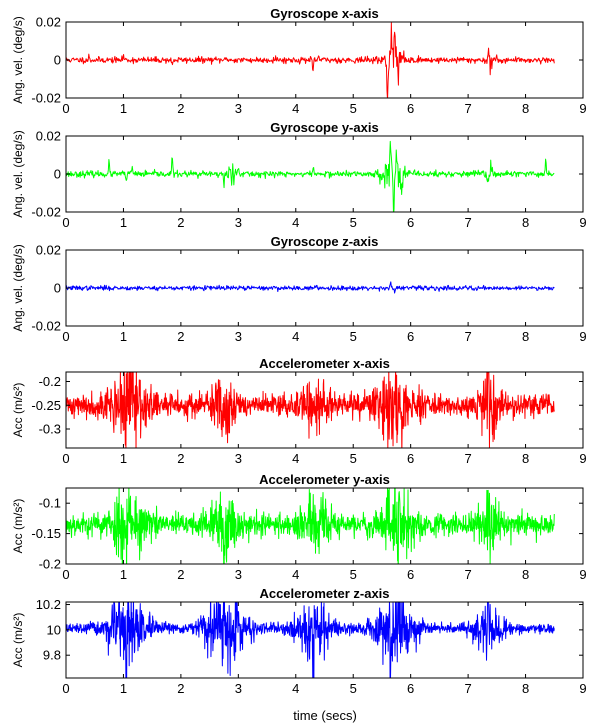 The height and width of the screenshot is (725, 599). I want to click on subplot-title: Accelerometer y-axis, so click(324, 479).